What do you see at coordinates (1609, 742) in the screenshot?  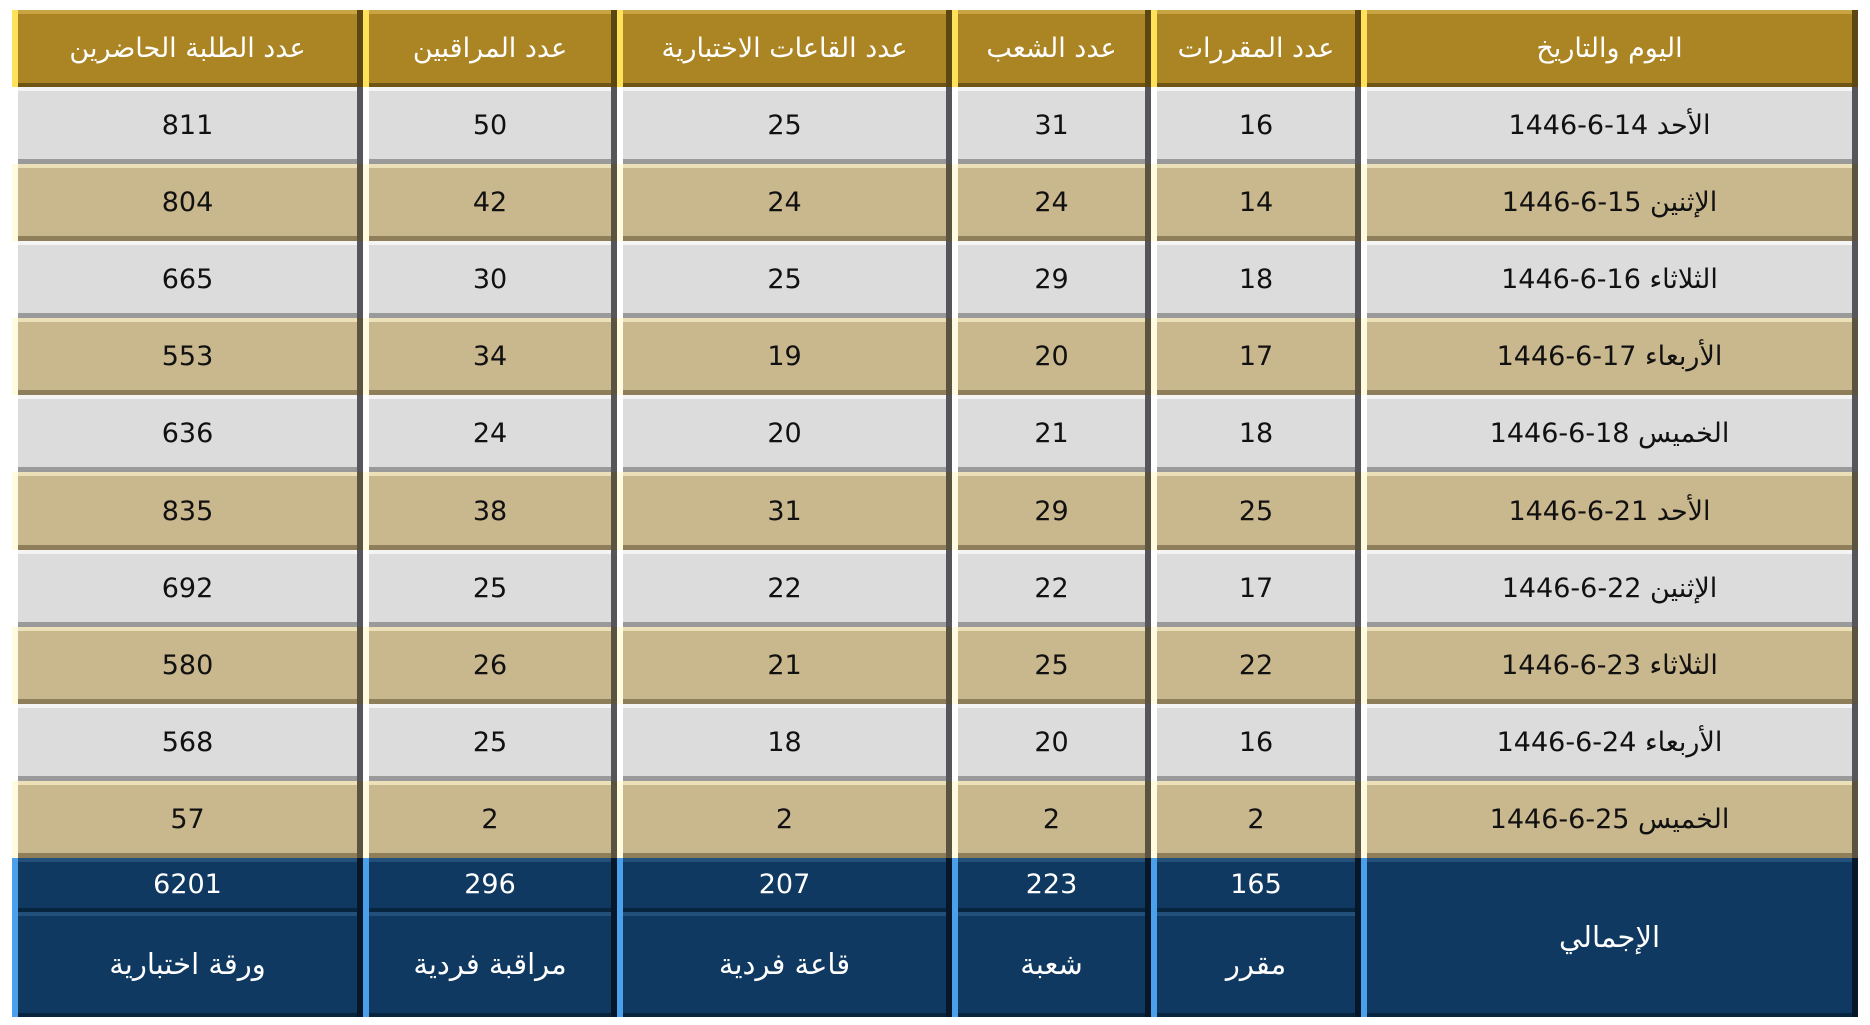 I see `cell-date: الأربعاء 24-6-1446` at bounding box center [1609, 742].